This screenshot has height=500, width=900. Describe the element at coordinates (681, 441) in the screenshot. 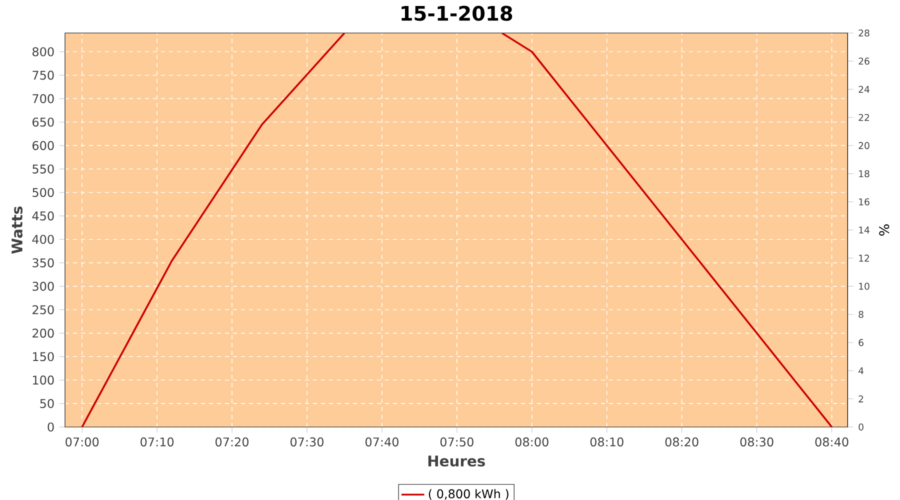

I see `x-tick-label: 08:20` at that location.